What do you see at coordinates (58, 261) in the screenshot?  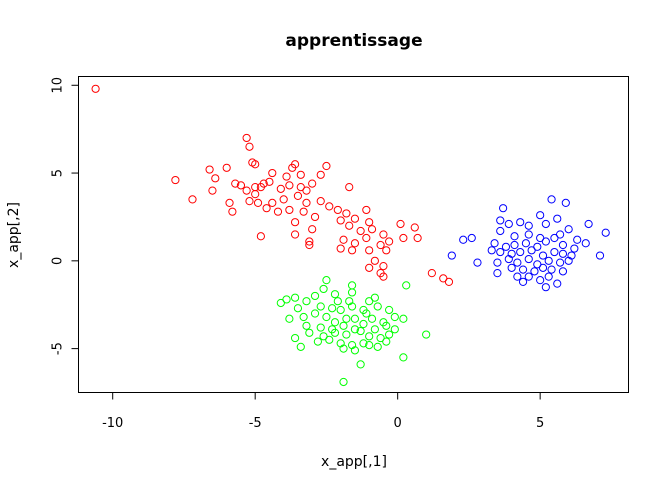 I see `y-tick-label: 0` at bounding box center [58, 261].